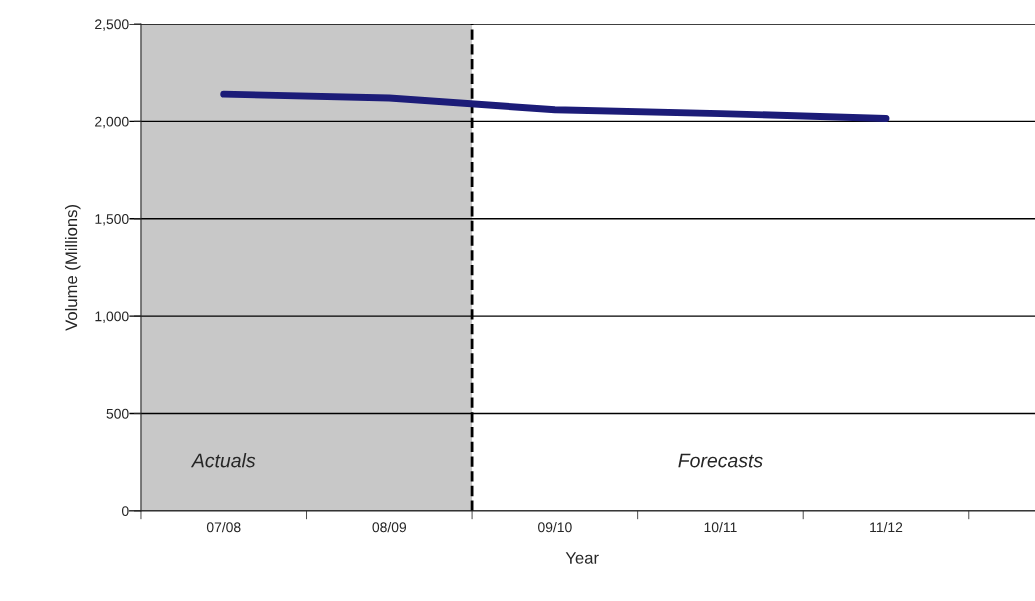 The width and height of the screenshot is (1035, 601). Describe the element at coordinates (223, 460) in the screenshot. I see `band-label: Actuals` at that location.